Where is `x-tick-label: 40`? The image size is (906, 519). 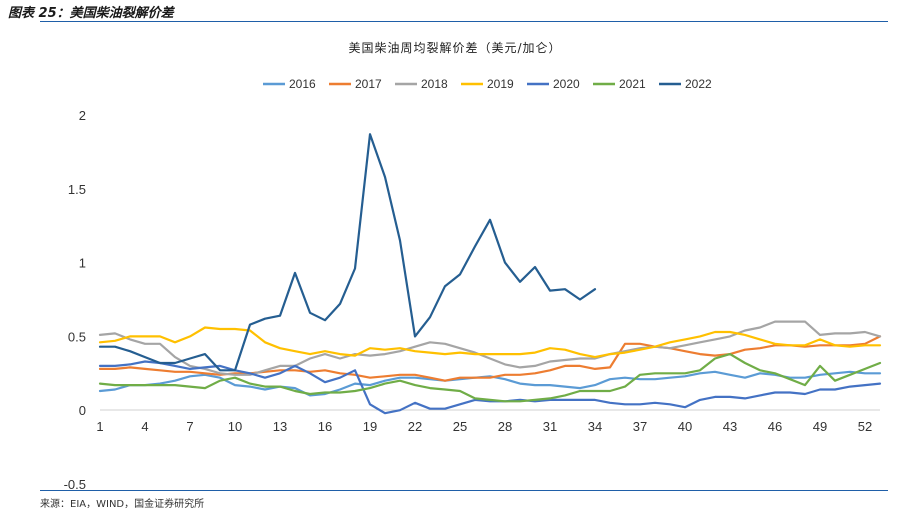 x-tick-label: 40 is located at coordinates (685, 426).